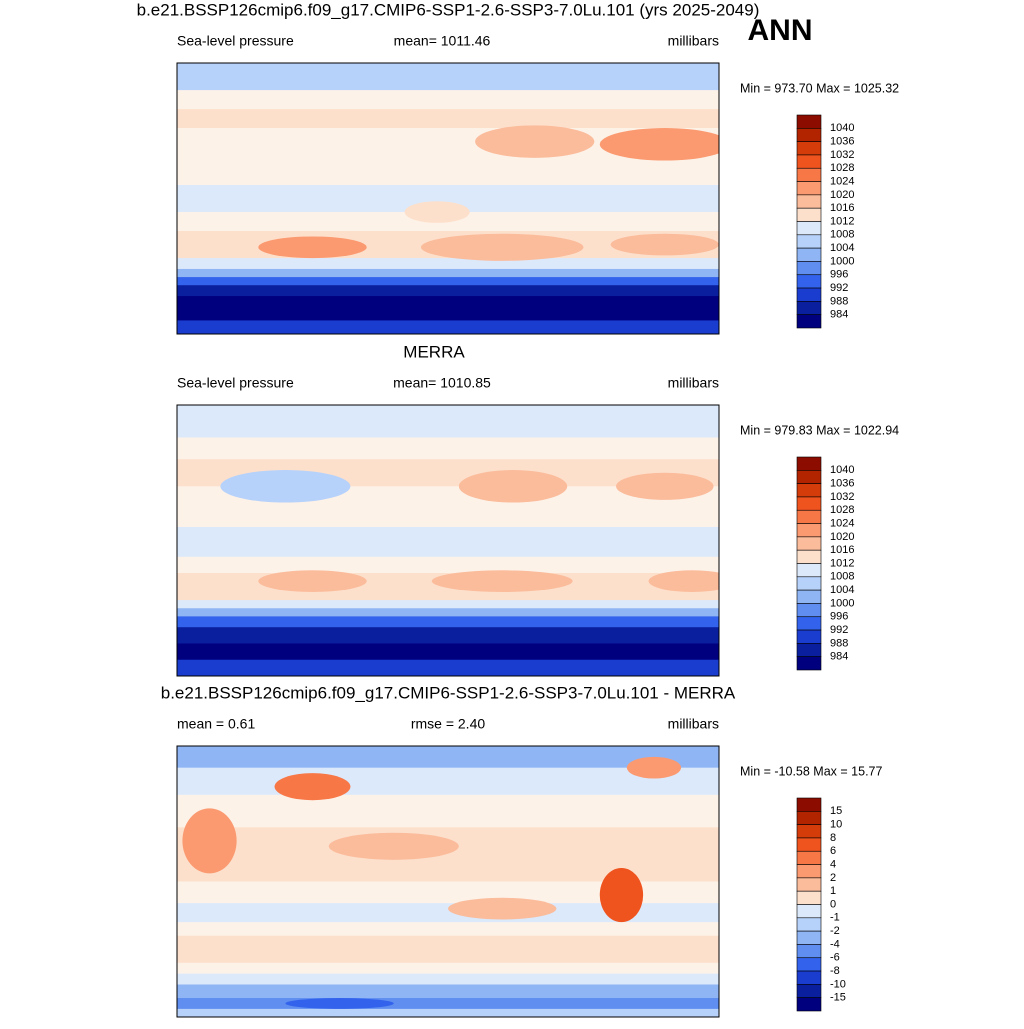 This screenshot has height=1029, width=1024. Describe the element at coordinates (833, 838) in the screenshot. I see `colorbar-label: 8` at that location.